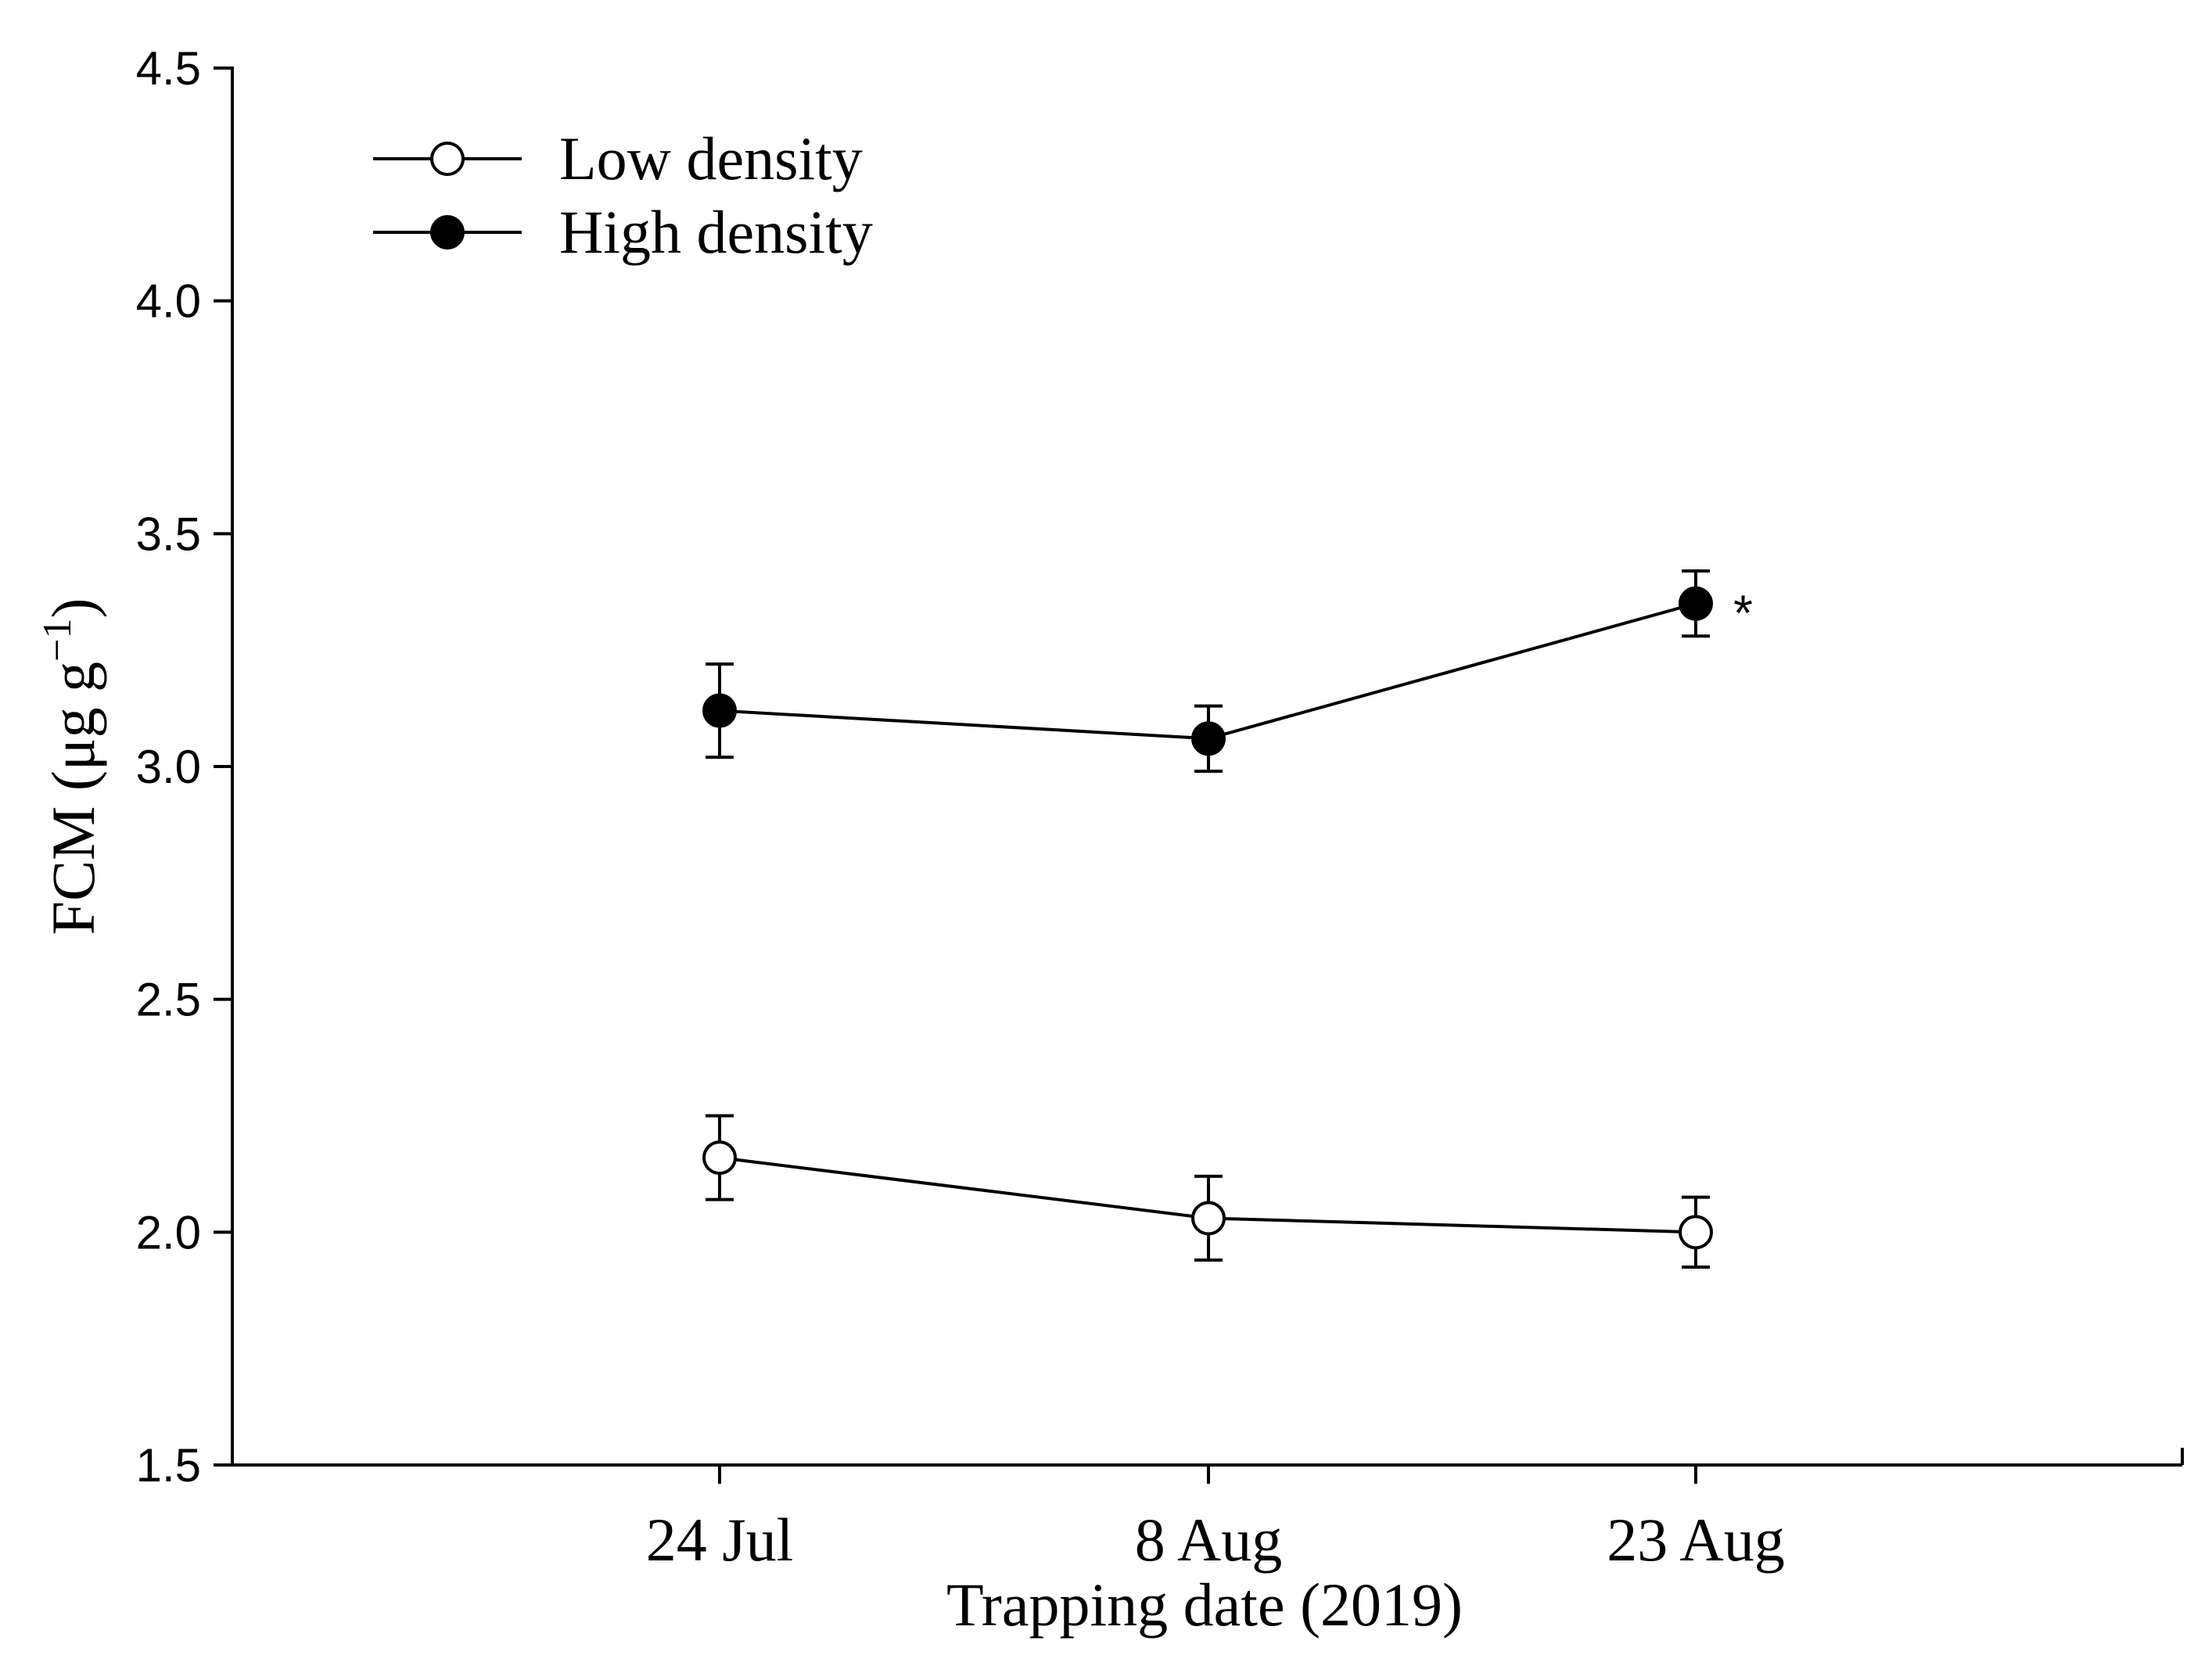 The width and height of the screenshot is (2212, 1666). I want to click on legend-item-low-density: Low density, so click(618, 158).